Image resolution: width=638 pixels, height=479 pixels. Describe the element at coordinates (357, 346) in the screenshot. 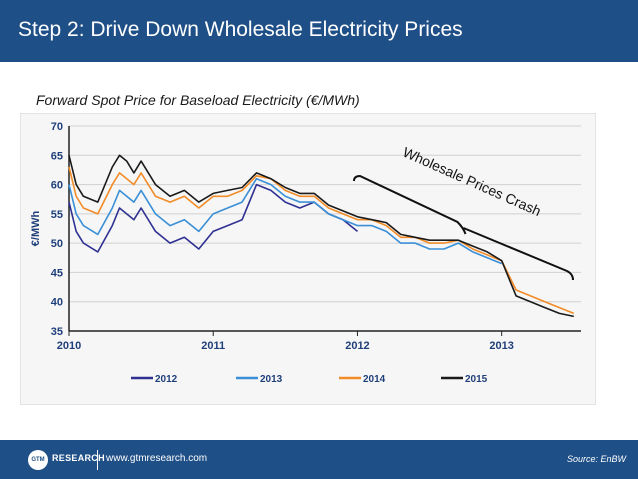

I see `x-tick-label: 2012` at that location.